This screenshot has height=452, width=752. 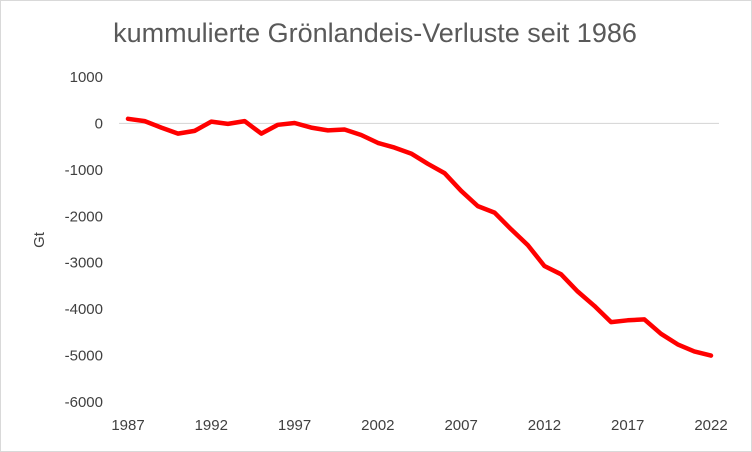 What do you see at coordinates (84, 402) in the screenshot?
I see `y-tick-label: -6000` at bounding box center [84, 402].